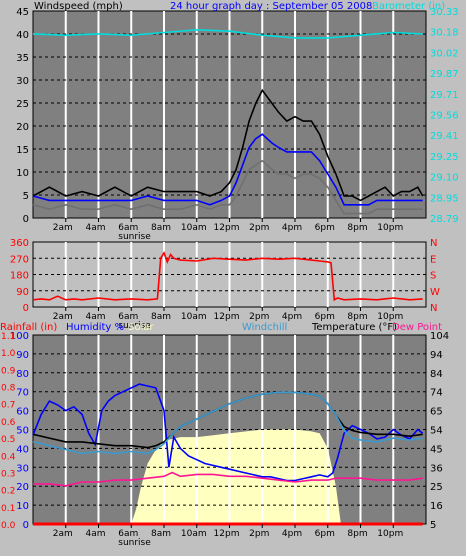  What do you see at coordinates (417, 327) in the screenshot?
I see `legend-dew-point: Dew Point` at bounding box center [417, 327].